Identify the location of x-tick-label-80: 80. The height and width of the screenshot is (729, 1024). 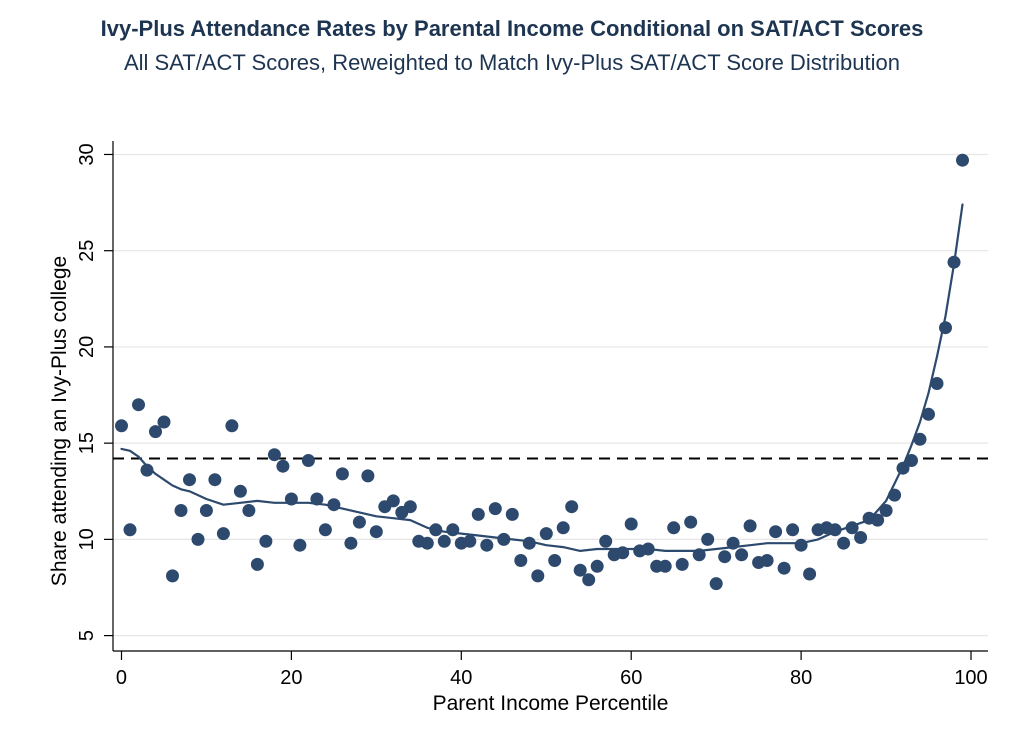
(801, 678).